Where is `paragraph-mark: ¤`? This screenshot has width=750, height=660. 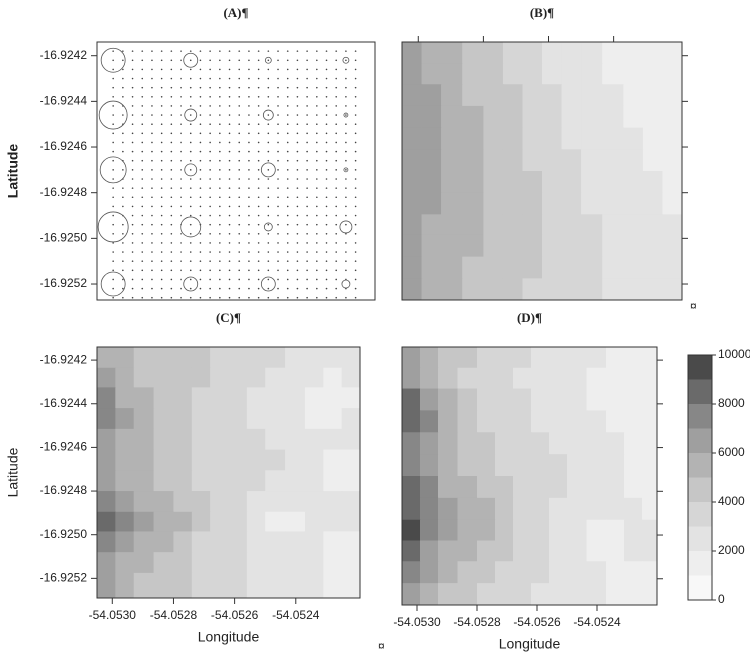 paragraph-mark: ¤ is located at coordinates (381, 646).